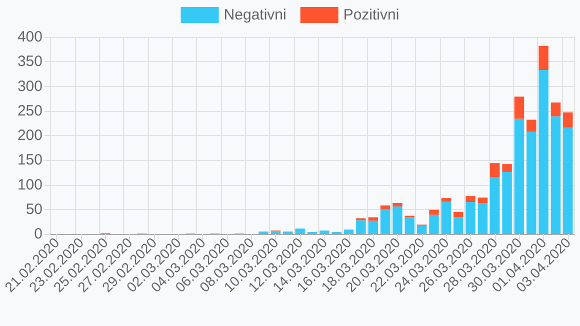 The width and height of the screenshot is (580, 326). What do you see at coordinates (29, 111) in the screenshot?
I see `y-tick-label: 250` at bounding box center [29, 111].